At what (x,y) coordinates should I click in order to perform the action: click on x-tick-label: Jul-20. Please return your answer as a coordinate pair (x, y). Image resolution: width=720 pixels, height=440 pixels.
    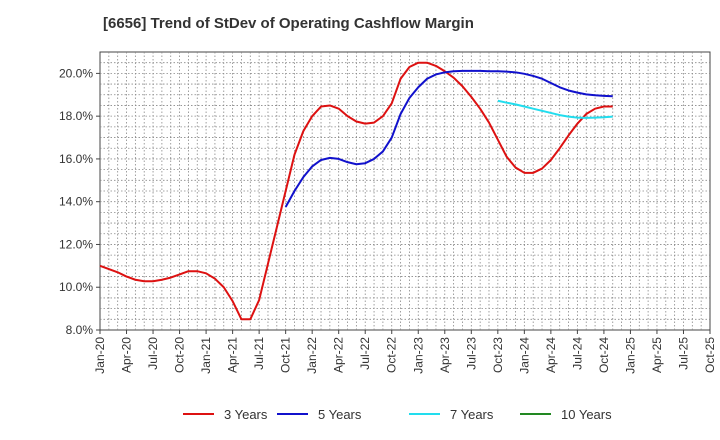
    Looking at the image, I should click on (153, 353).